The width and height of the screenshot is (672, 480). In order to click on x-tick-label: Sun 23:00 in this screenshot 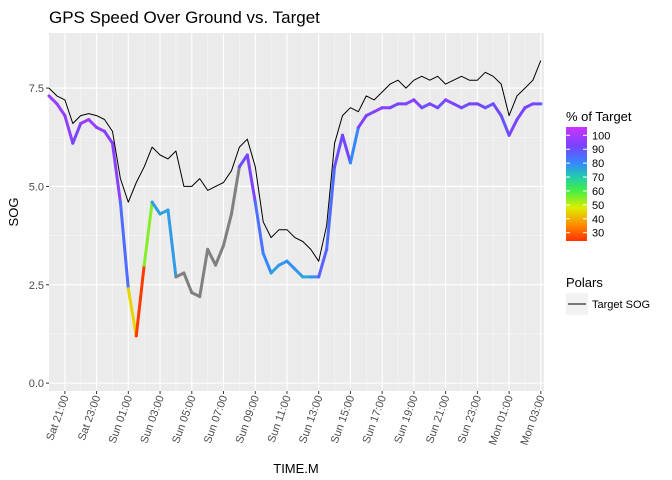, I will do `click(470, 419)`.